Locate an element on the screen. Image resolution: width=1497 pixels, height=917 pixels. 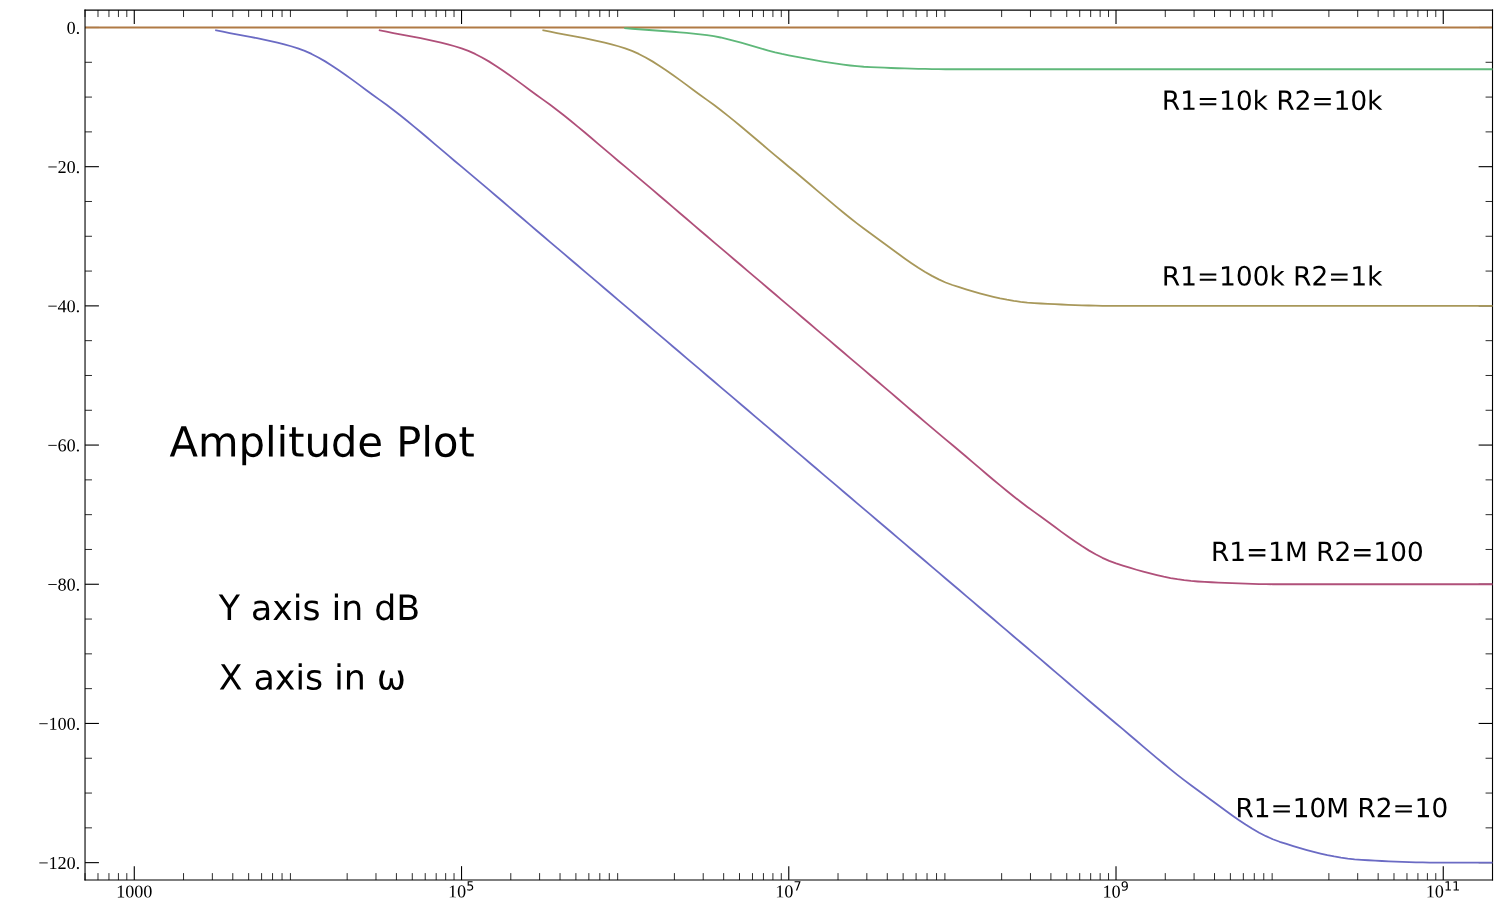
series-label: R1=1M R2=100 is located at coordinates (1317, 551).